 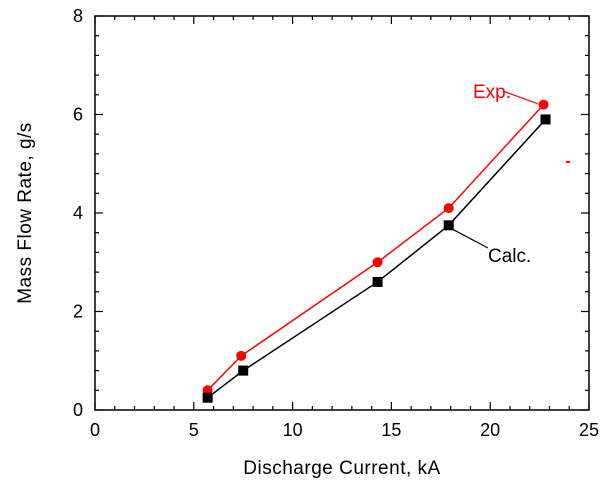 I want to click on x-tick-label: 0, so click(x=95, y=430).